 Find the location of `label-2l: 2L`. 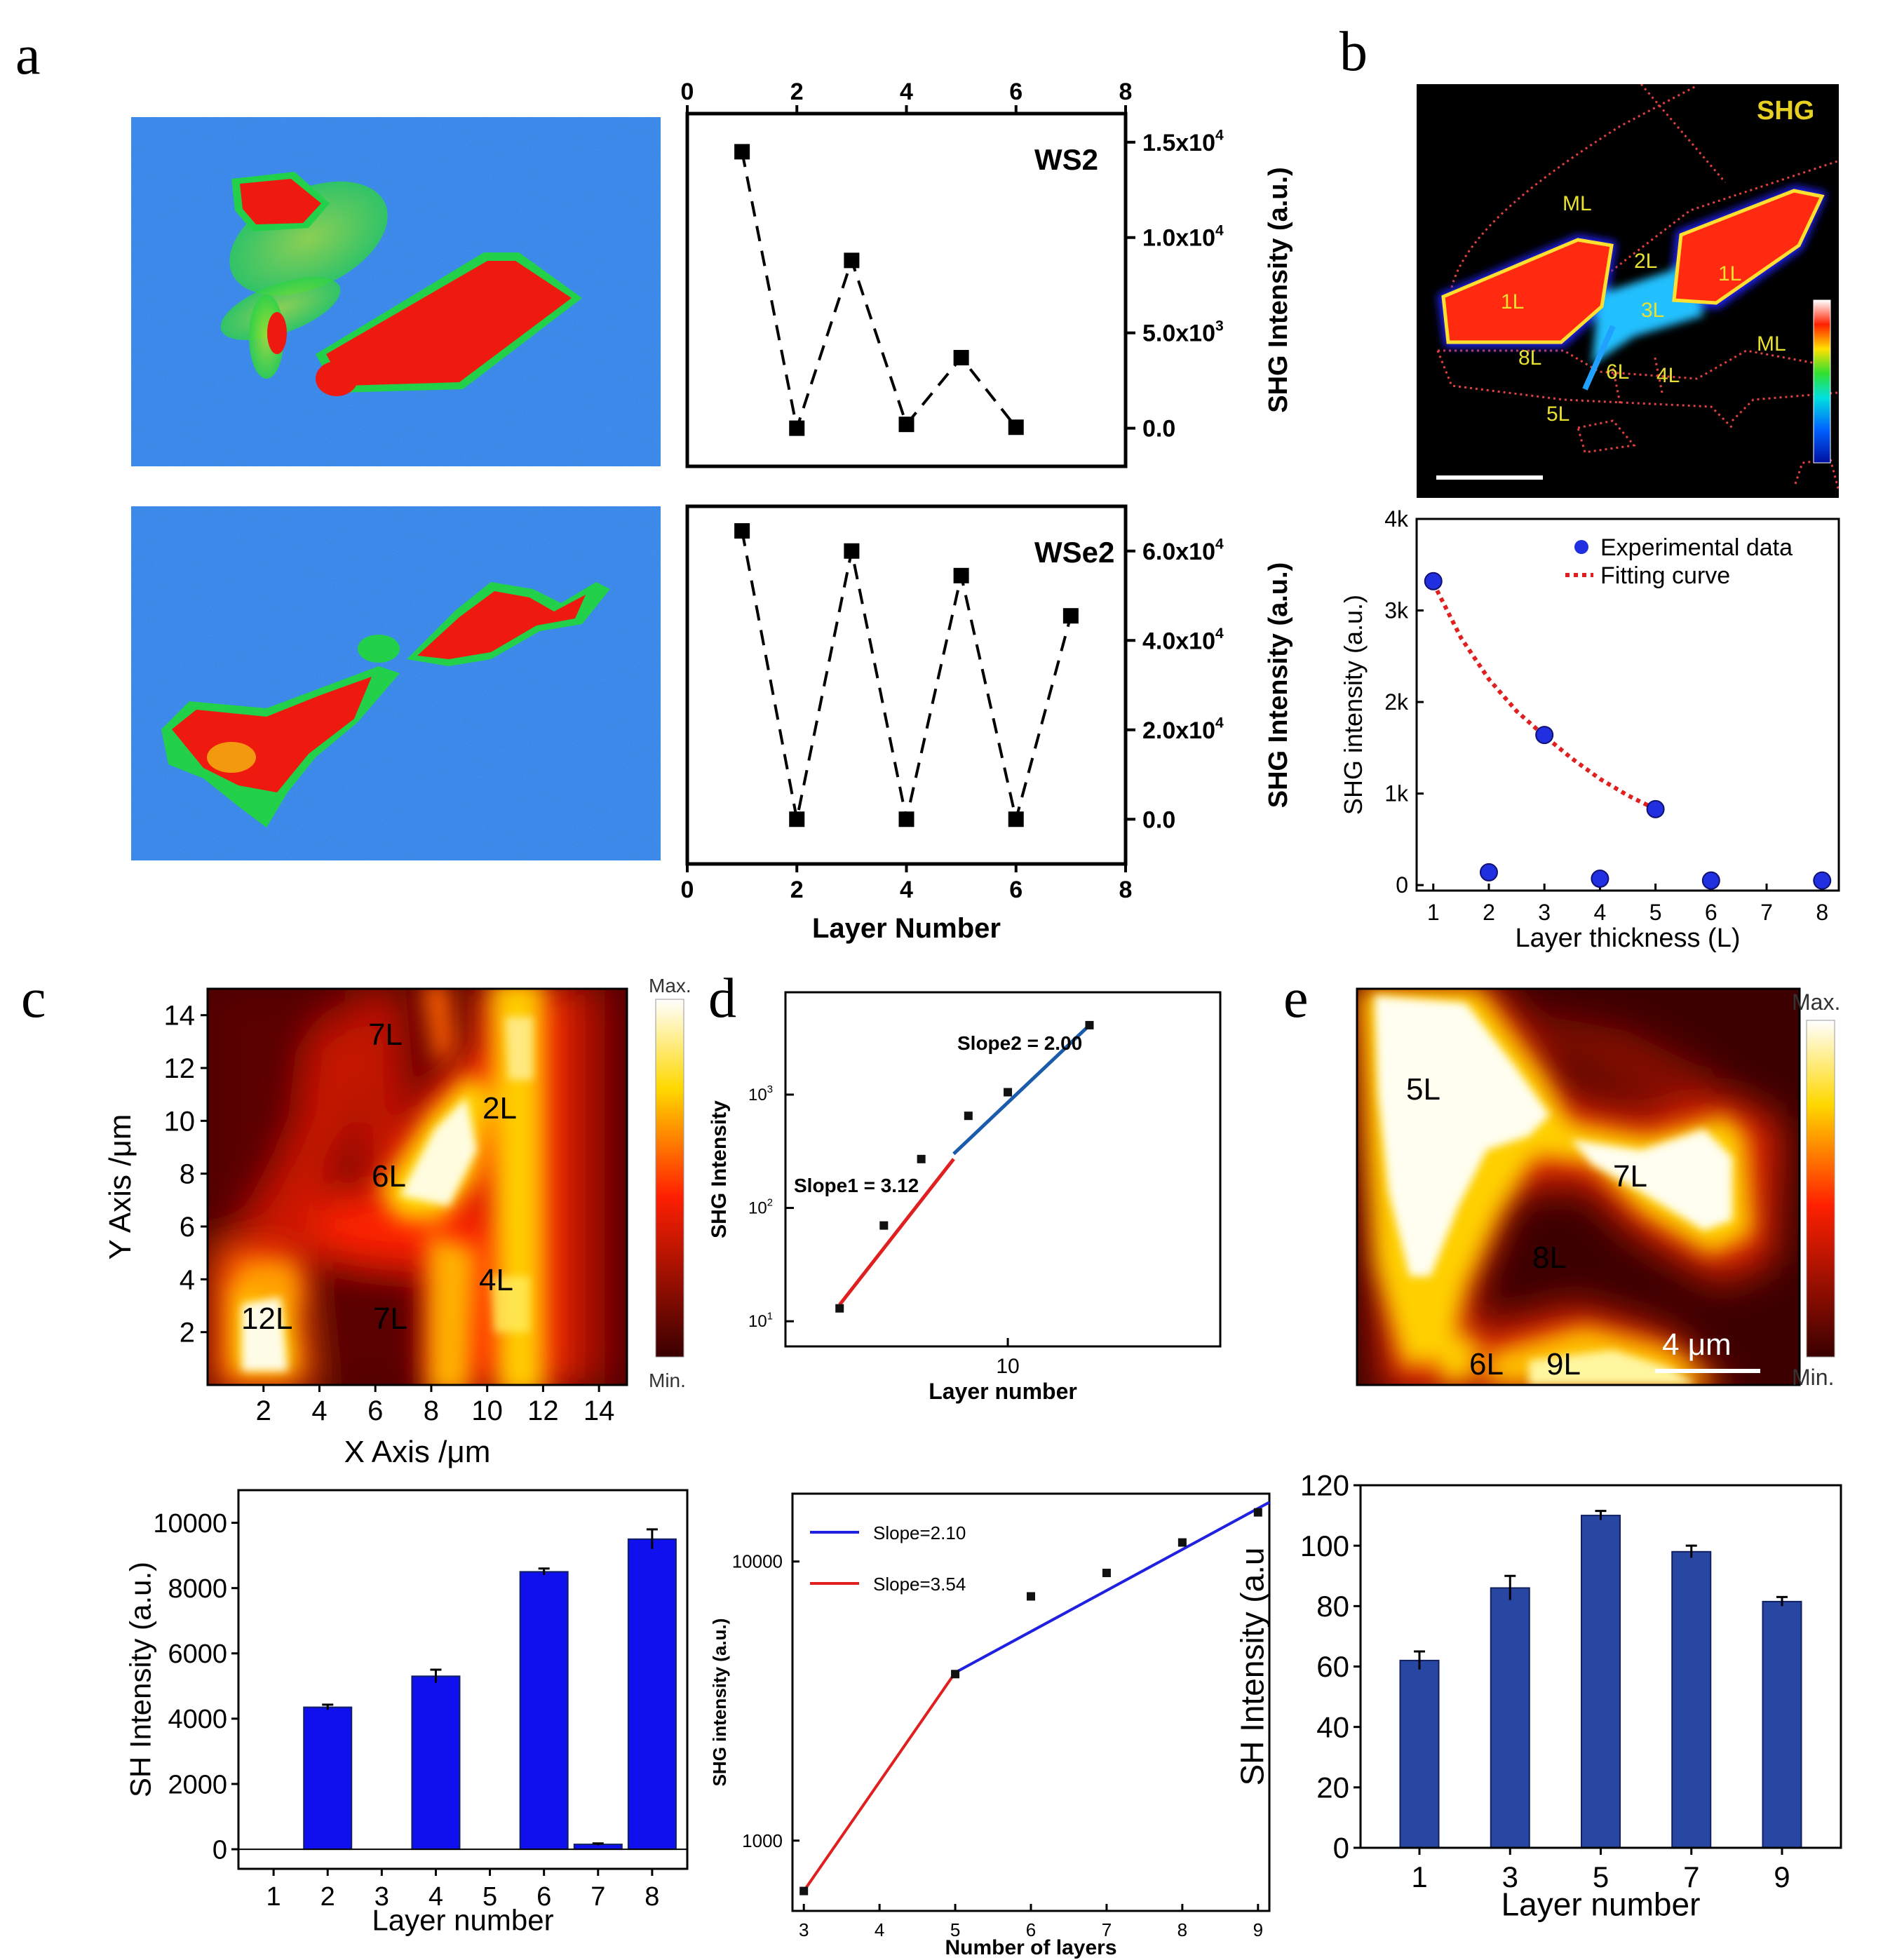

label-2l: 2L is located at coordinates (1645, 261).